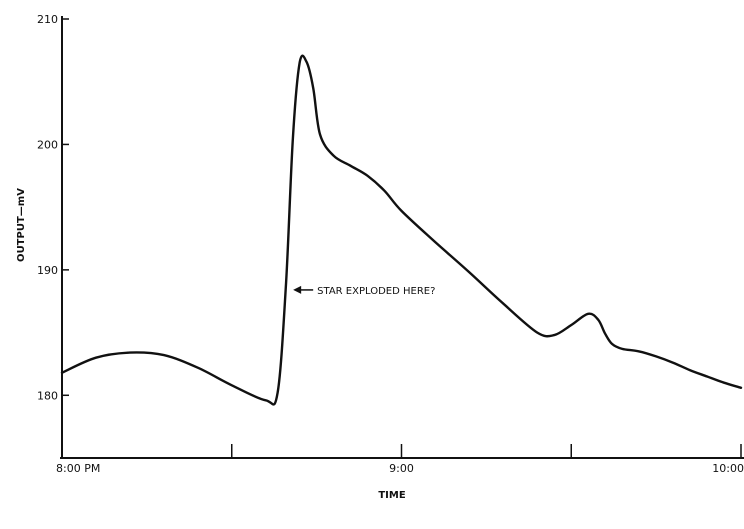 This screenshot has width=744, height=529. I want to click on y-tick-label: 180, so click(47, 395).